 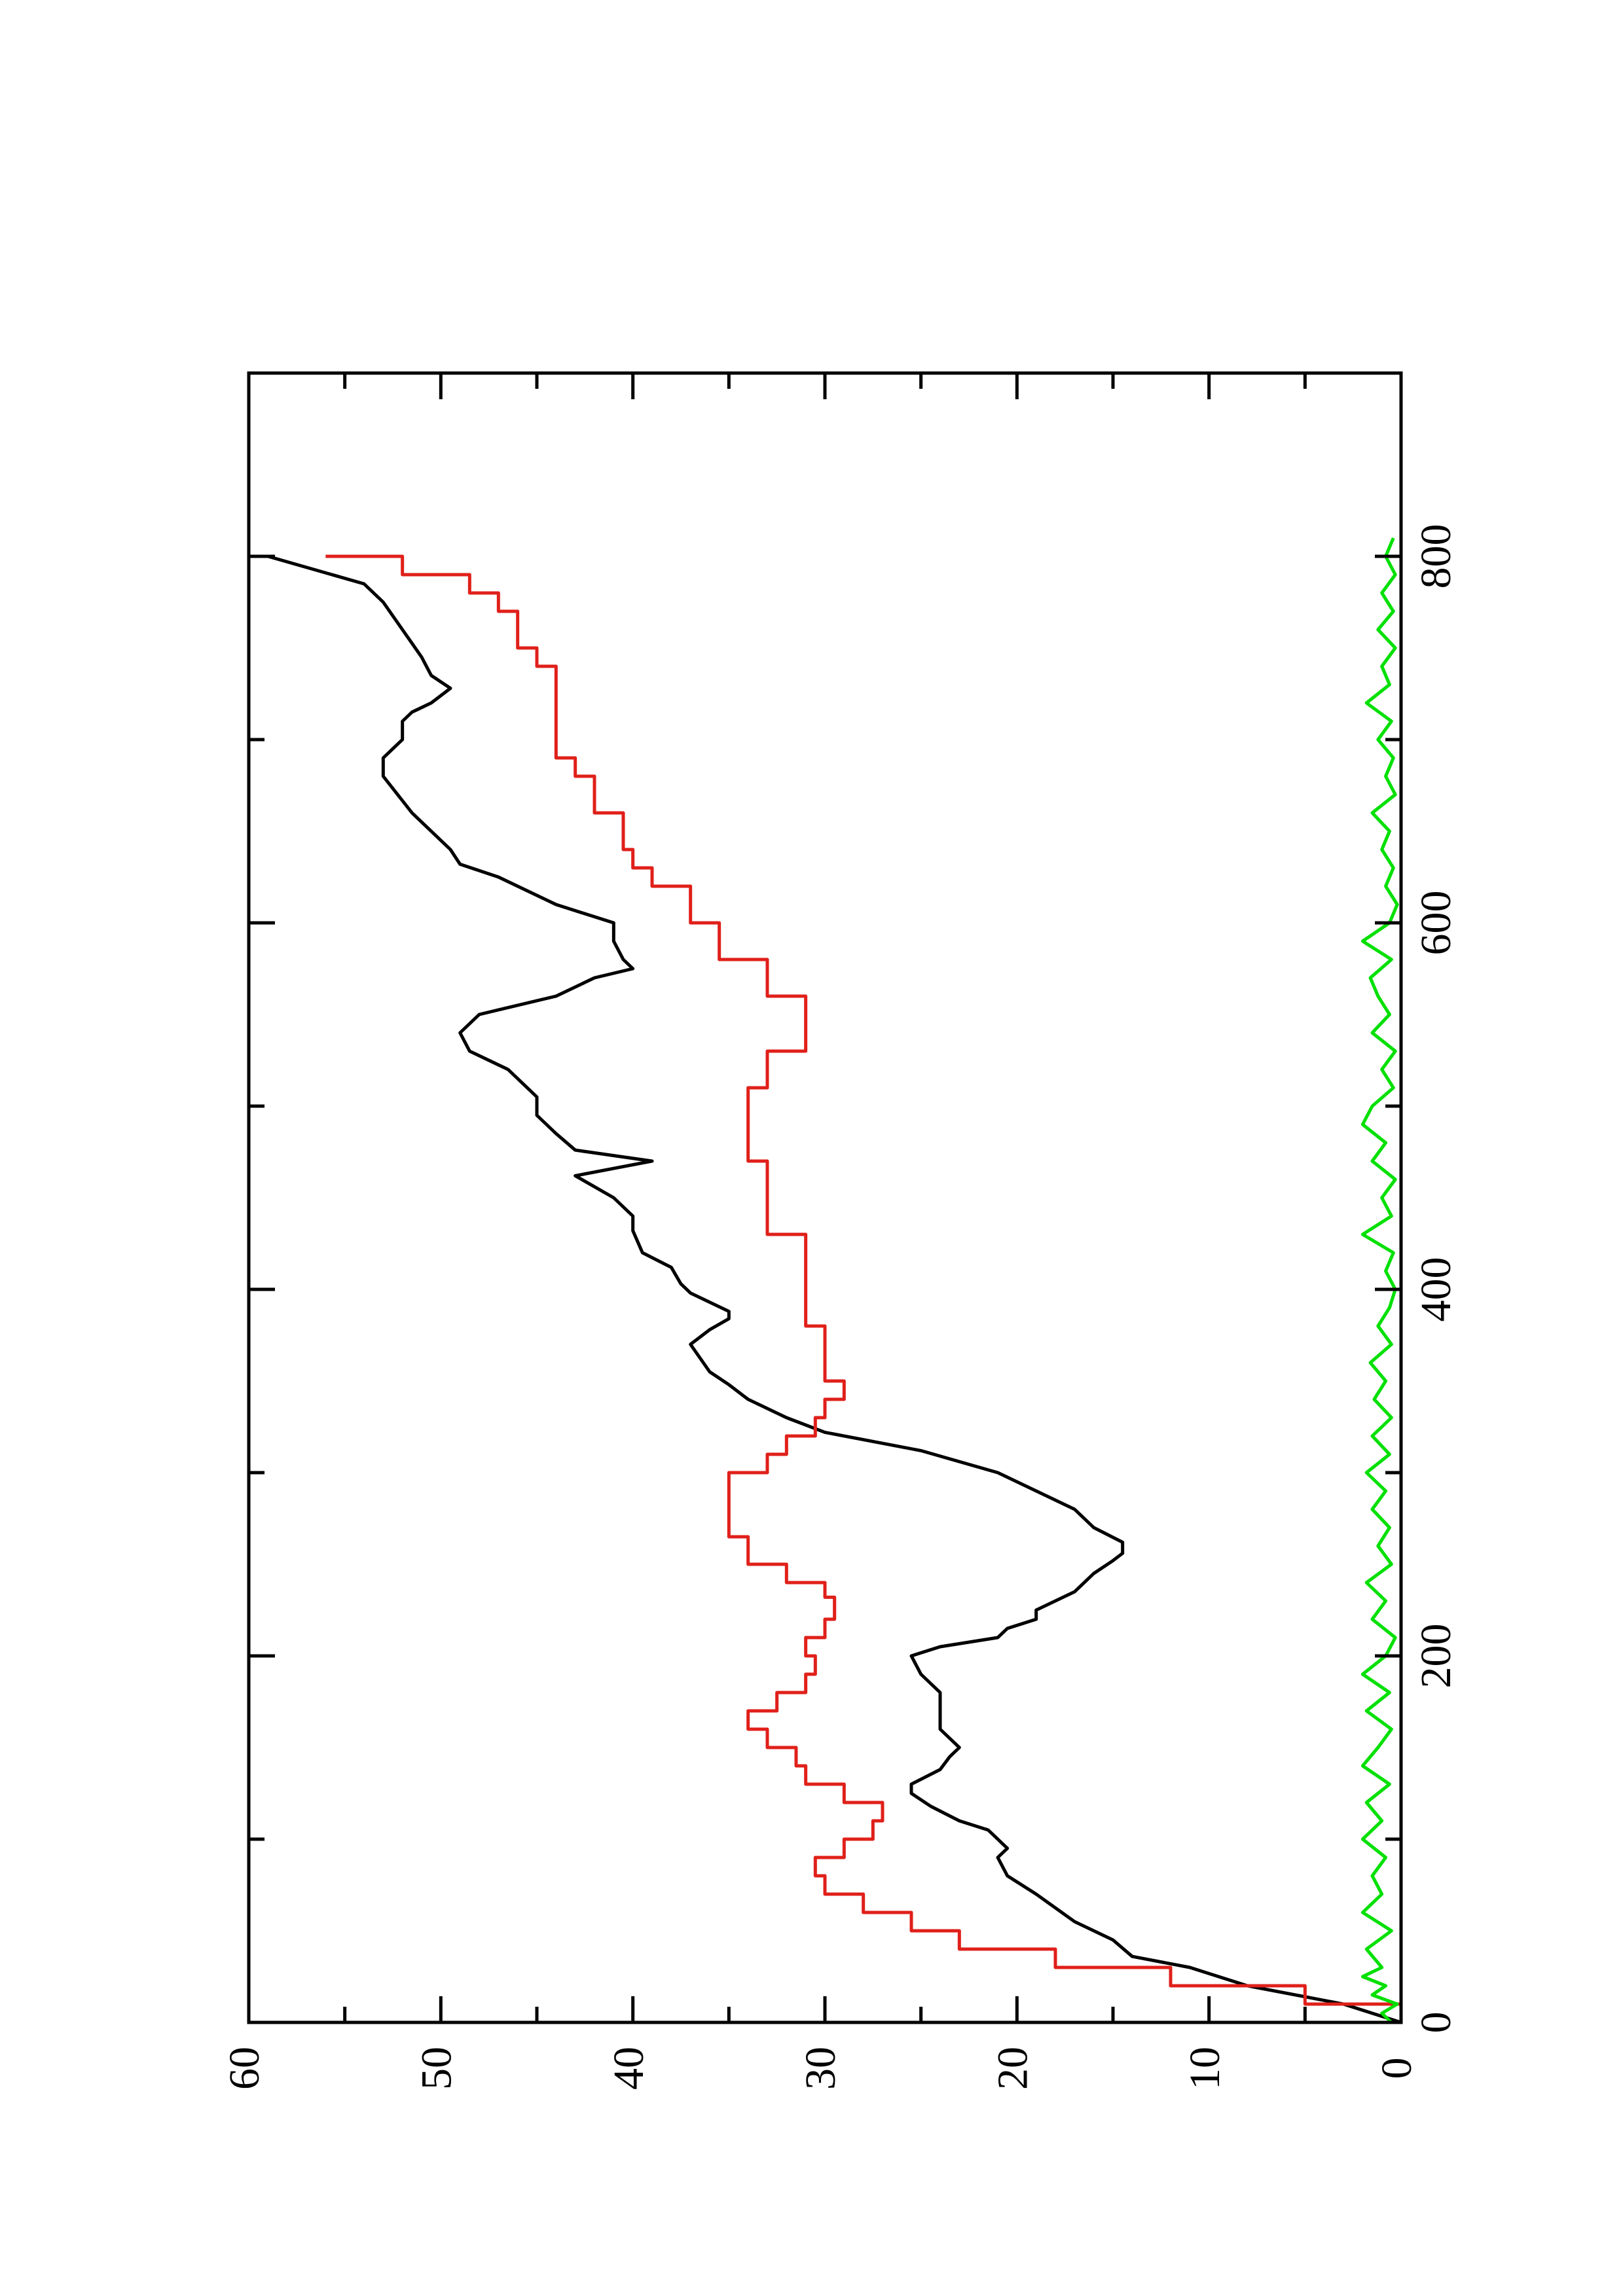 What do you see at coordinates (1436, 1289) in the screenshot?
I see `x-tick-label: 400` at bounding box center [1436, 1289].